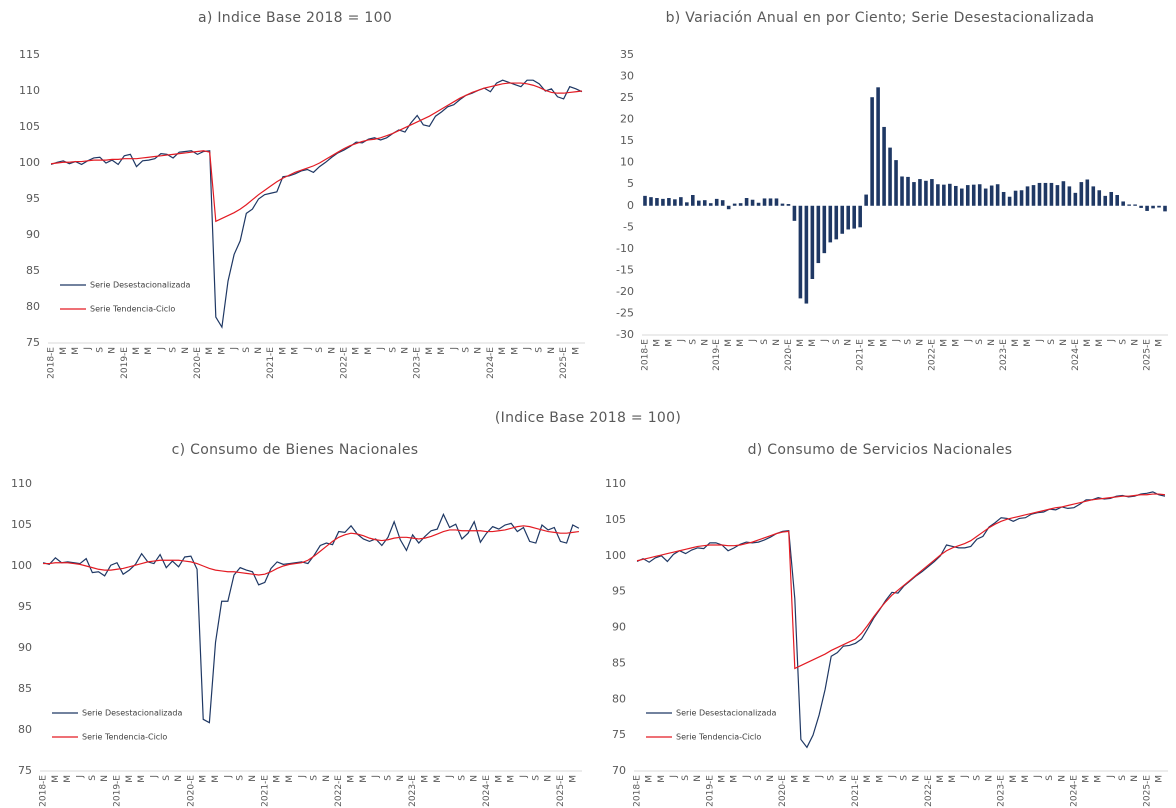 The image size is (1176, 808). I want to click on y-tick-label: 105, so click(615, 519).